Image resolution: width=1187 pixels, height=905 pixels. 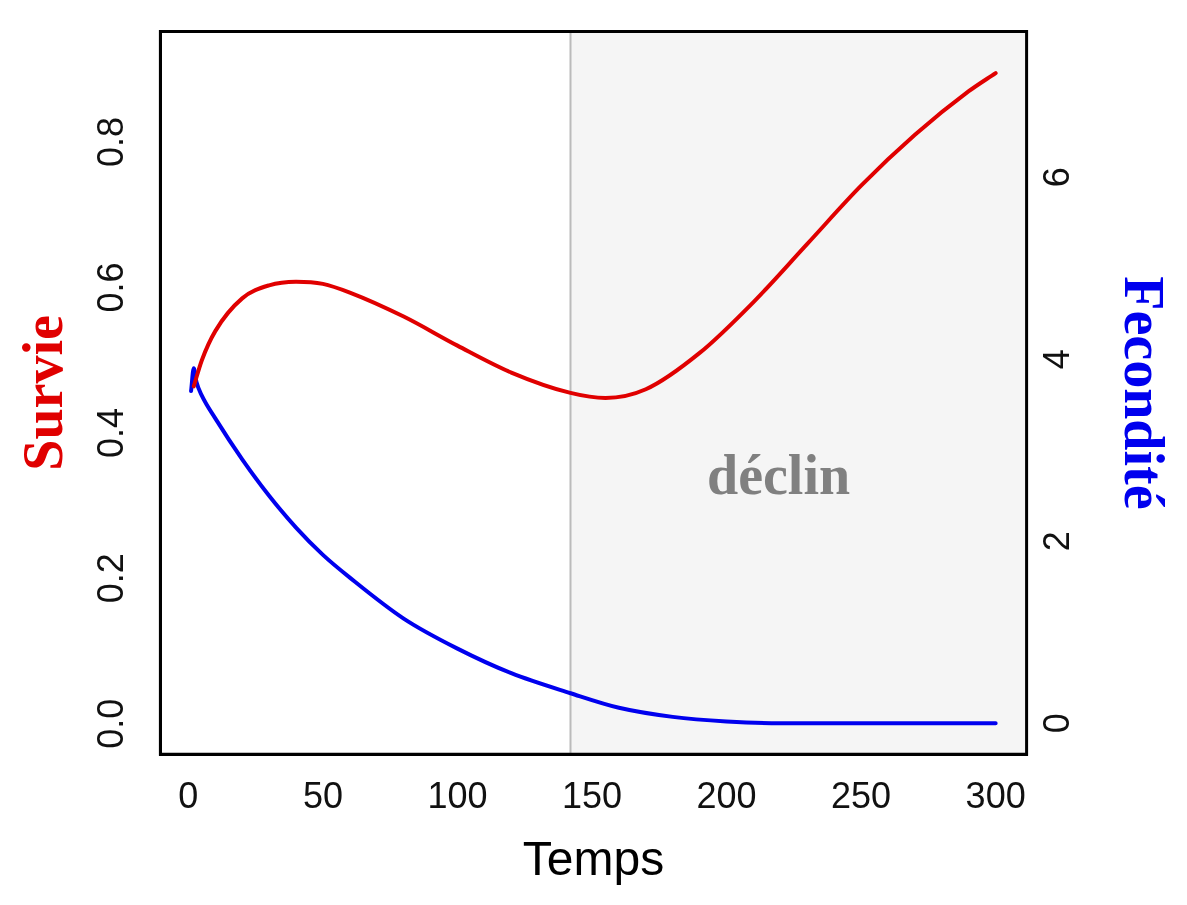 What do you see at coordinates (778, 475) in the screenshot?
I see `band-label: déclin` at bounding box center [778, 475].